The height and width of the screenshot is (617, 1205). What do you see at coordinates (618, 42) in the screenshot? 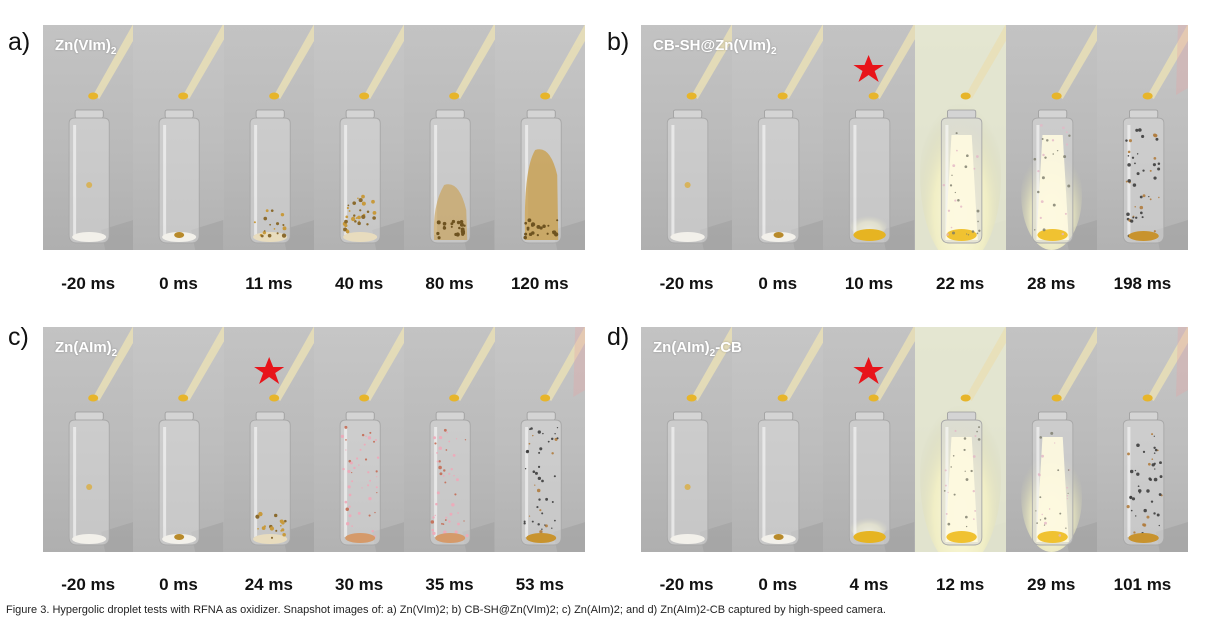
I see `panel-b-letter: b)` at bounding box center [618, 42].